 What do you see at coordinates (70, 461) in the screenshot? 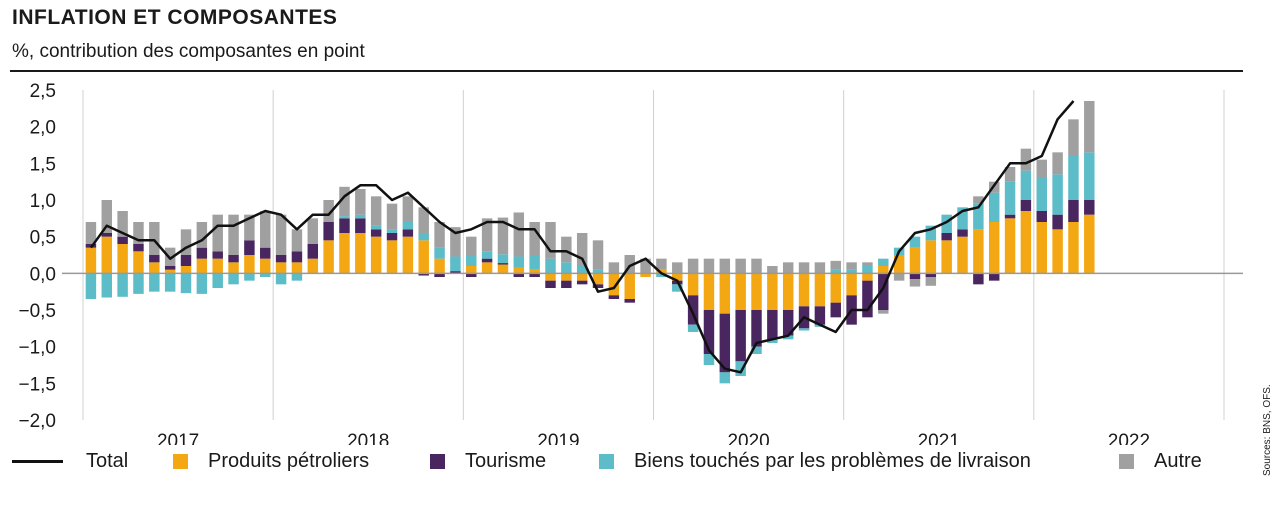
I see `legend-item-total: Total` at bounding box center [70, 461].